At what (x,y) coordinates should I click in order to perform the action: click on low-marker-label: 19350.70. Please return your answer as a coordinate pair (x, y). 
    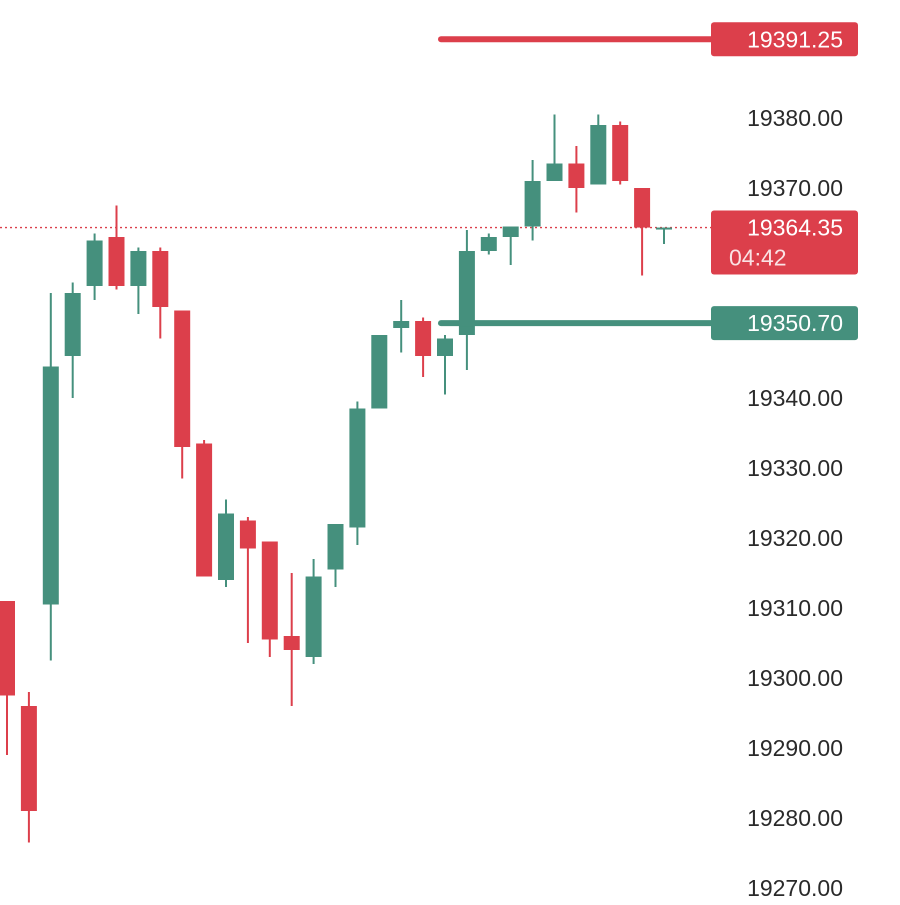
    Looking at the image, I should click on (795, 323).